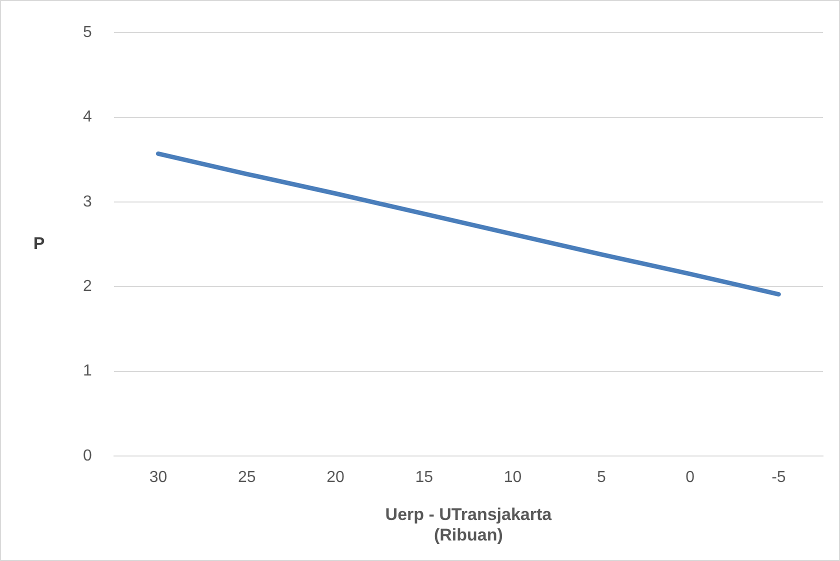 This screenshot has height=561, width=840. What do you see at coordinates (335, 477) in the screenshot?
I see `x-tick-label: 20` at bounding box center [335, 477].